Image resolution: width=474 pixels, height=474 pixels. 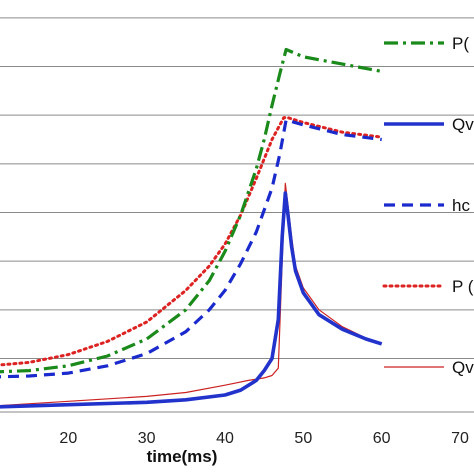 What do you see at coordinates (182, 456) in the screenshot?
I see `x-axis-label: time(ms)` at bounding box center [182, 456].